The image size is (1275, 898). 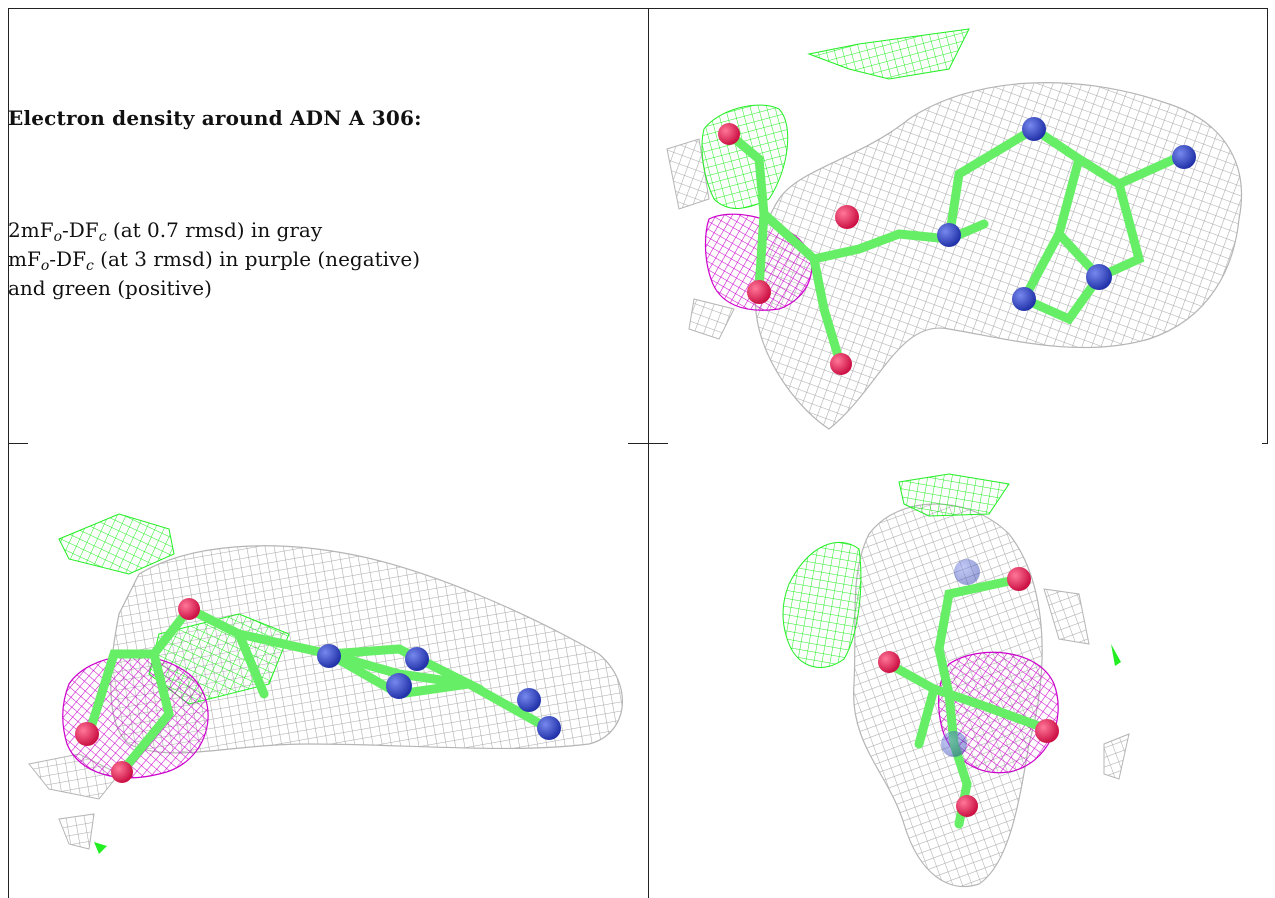 What do you see at coordinates (215, 118) in the screenshot?
I see `figure-title: Electron density around ADN A 306:` at bounding box center [215, 118].